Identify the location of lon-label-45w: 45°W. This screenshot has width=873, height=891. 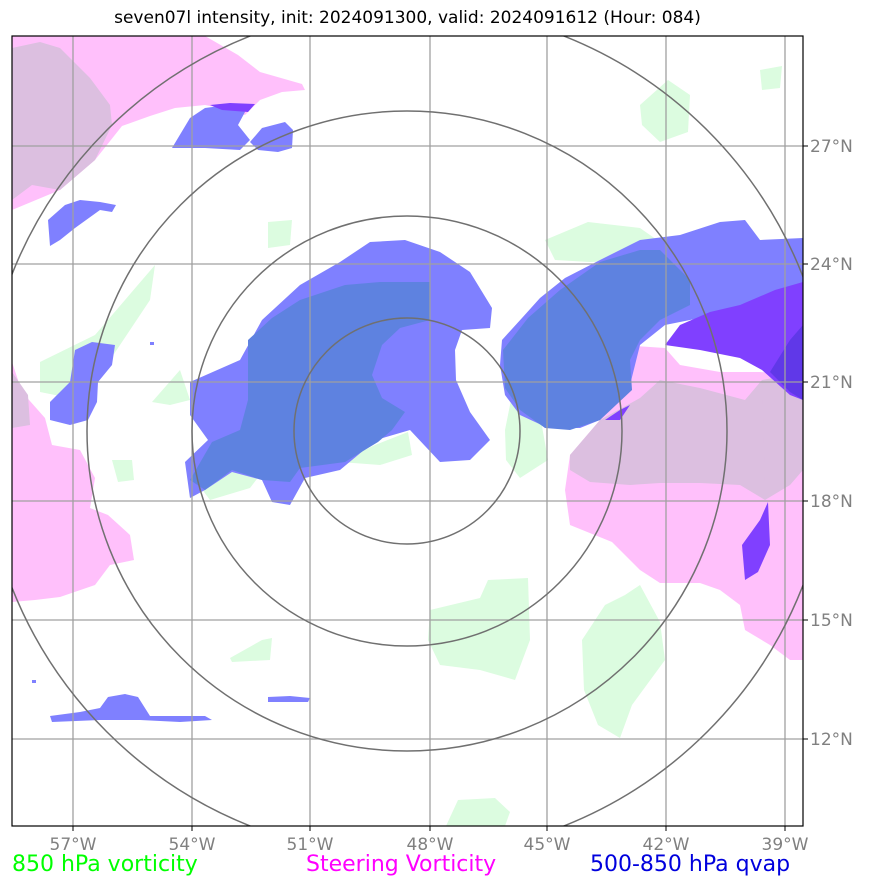
(547, 845).